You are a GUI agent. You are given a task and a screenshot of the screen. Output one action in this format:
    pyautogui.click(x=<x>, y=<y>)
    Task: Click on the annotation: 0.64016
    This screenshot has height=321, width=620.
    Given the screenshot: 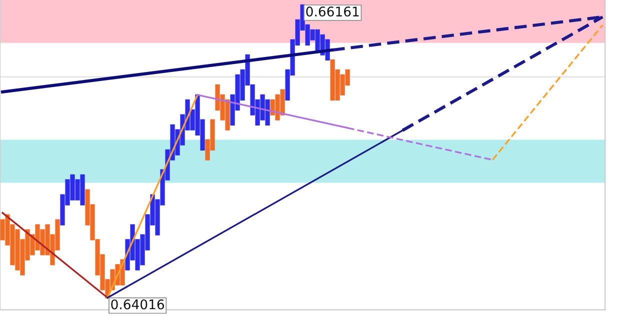 What is the action you would take?
    pyautogui.click(x=137, y=304)
    